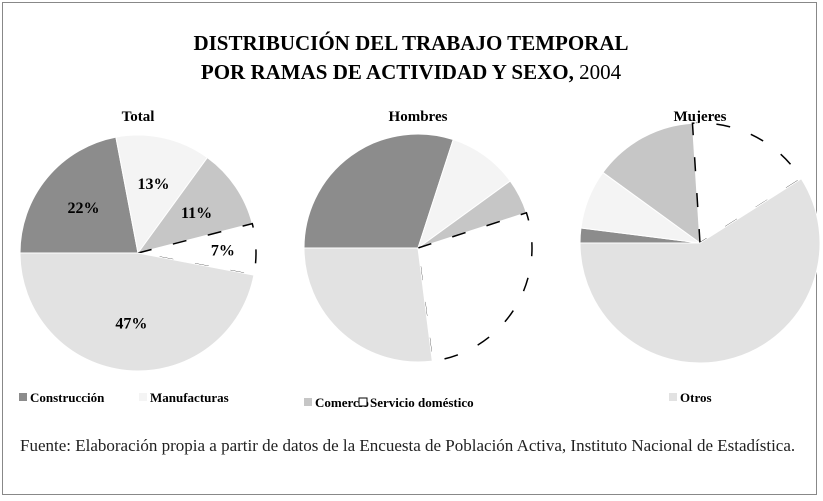 The image size is (823, 501). What do you see at coordinates (699, 117) in the screenshot?
I see `pie-title: Mujeres` at bounding box center [699, 117].